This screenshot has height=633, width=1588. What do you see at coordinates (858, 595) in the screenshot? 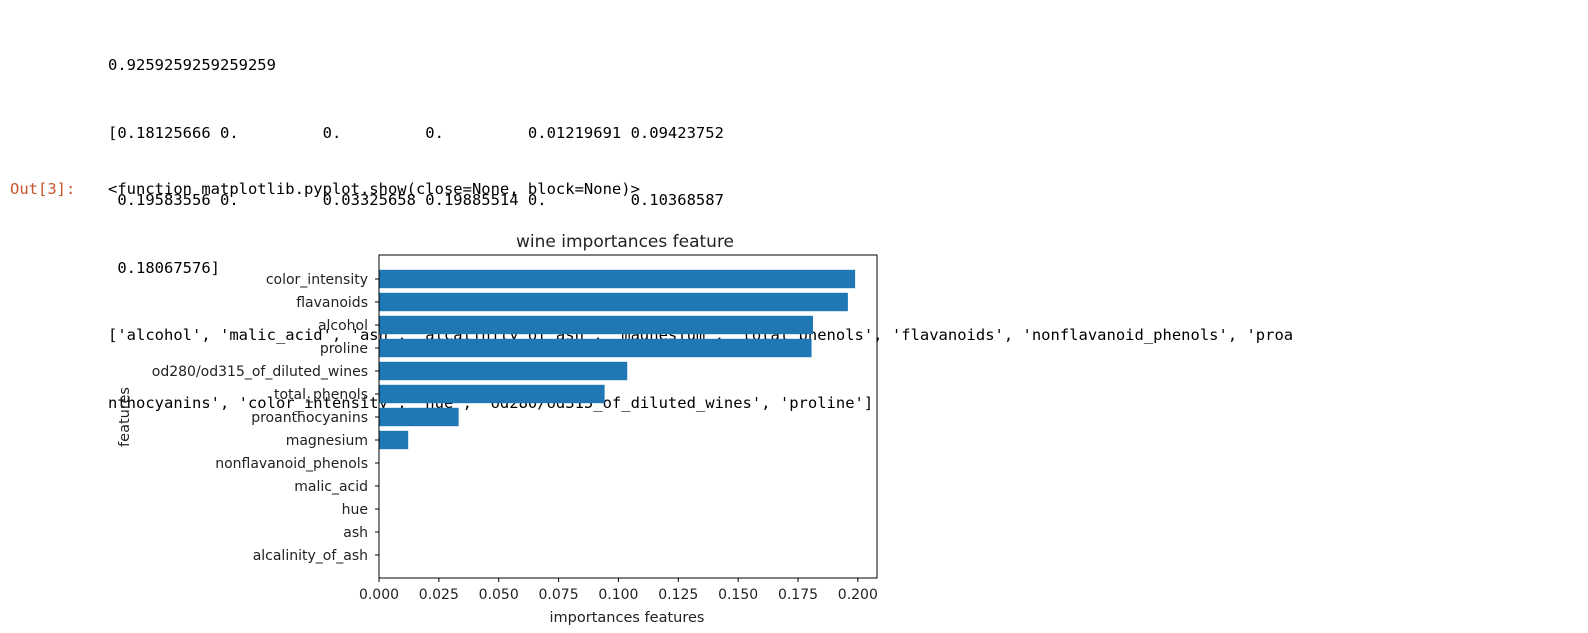
I see `x-tick-label: 0.200` at bounding box center [858, 595].